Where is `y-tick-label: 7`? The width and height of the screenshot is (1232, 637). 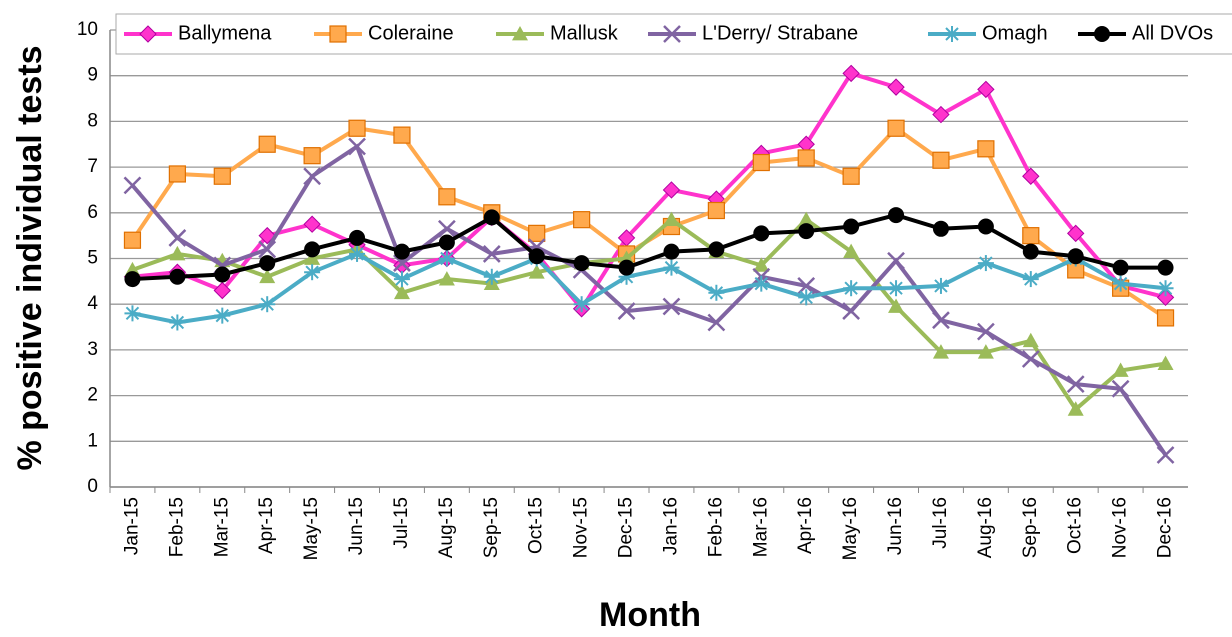
y-tick-label: 7 is located at coordinates (92, 166).